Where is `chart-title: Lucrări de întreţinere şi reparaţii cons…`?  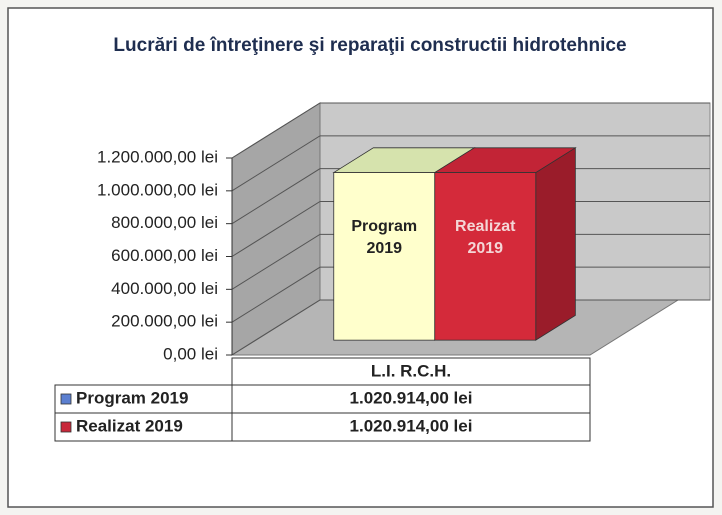
chart-title: Lucrări de întreţinere şi reparaţii cons… is located at coordinates (370, 45).